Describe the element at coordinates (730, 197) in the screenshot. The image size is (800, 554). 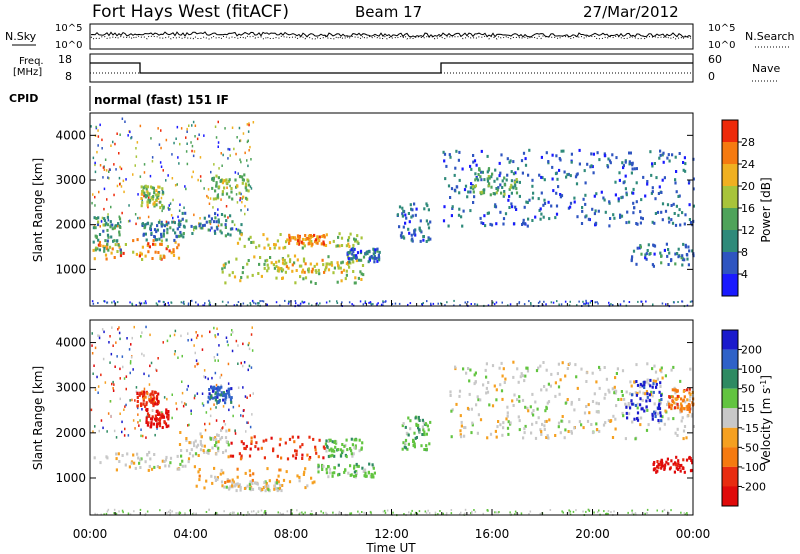
I see `power-colorbar-segment` at that location.